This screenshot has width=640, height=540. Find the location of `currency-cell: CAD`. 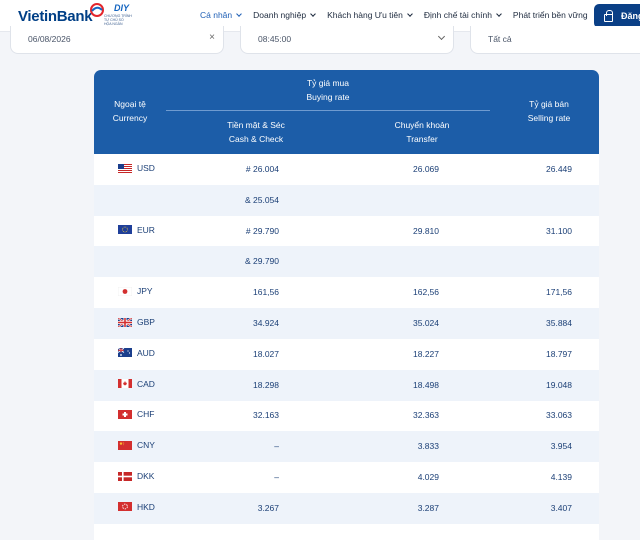

currency-cell: CAD is located at coordinates (136, 384).